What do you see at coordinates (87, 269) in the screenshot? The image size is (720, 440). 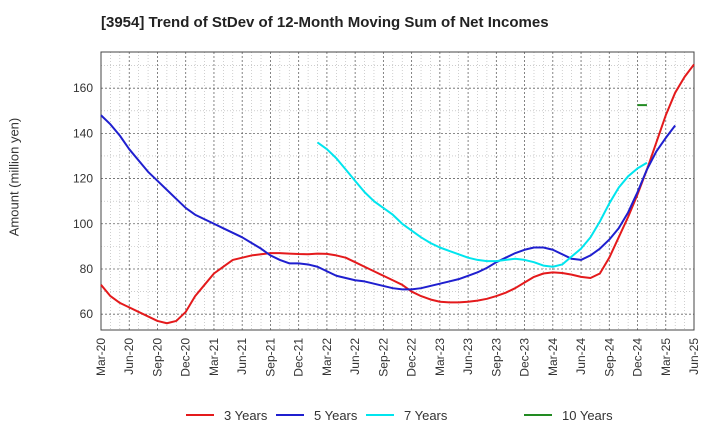 I see `y-tick-label: 80` at bounding box center [87, 269].